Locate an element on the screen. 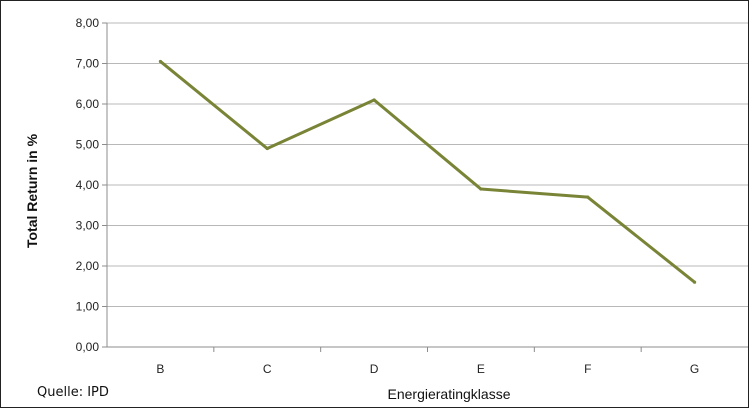 The image size is (749, 412). x-tick-label: E is located at coordinates (481, 369).